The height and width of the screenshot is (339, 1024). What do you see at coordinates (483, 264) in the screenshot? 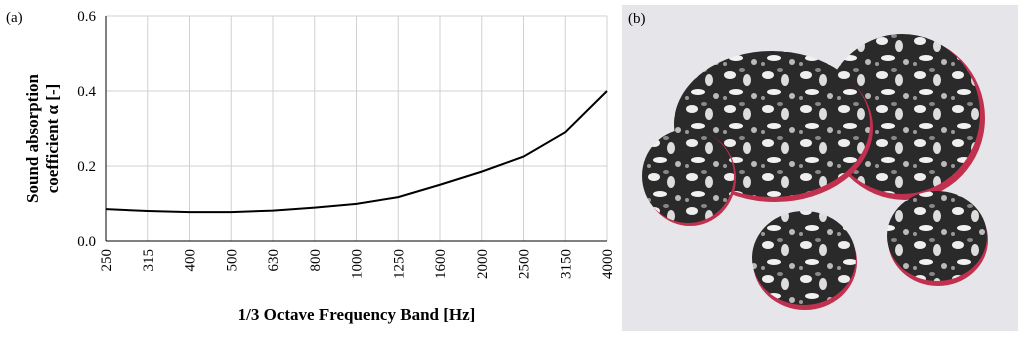
I see `x-tick-label: 2000` at bounding box center [483, 264].